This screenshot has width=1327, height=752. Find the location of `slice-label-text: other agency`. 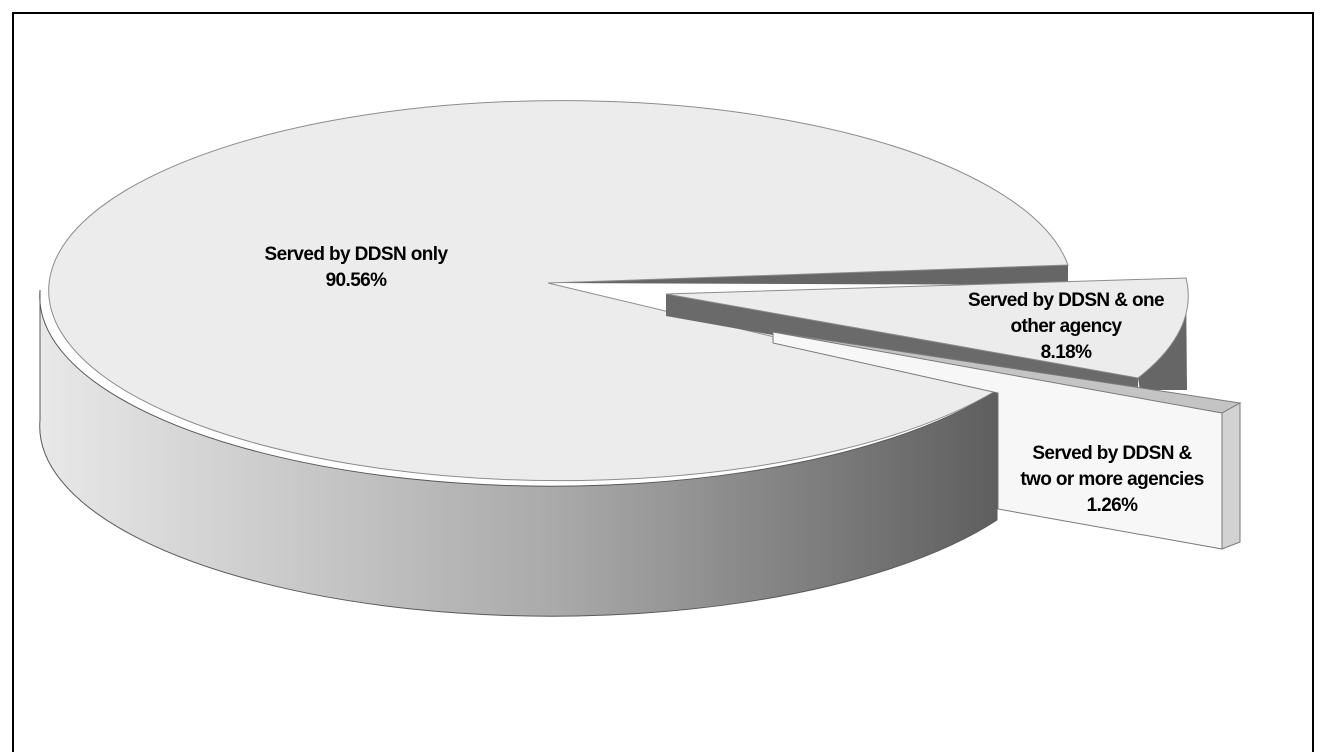

slice-label-text: other agency is located at coordinates (1066, 326).